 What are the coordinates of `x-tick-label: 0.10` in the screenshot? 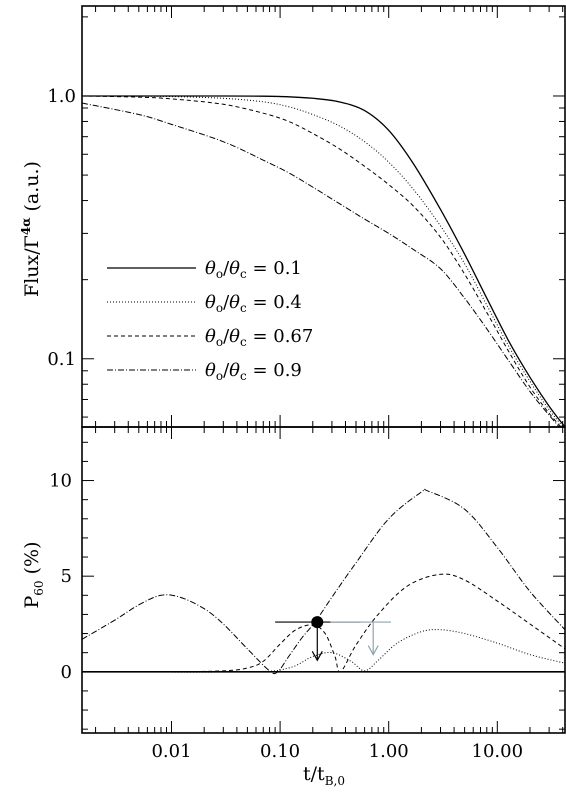 It's located at (280, 751).